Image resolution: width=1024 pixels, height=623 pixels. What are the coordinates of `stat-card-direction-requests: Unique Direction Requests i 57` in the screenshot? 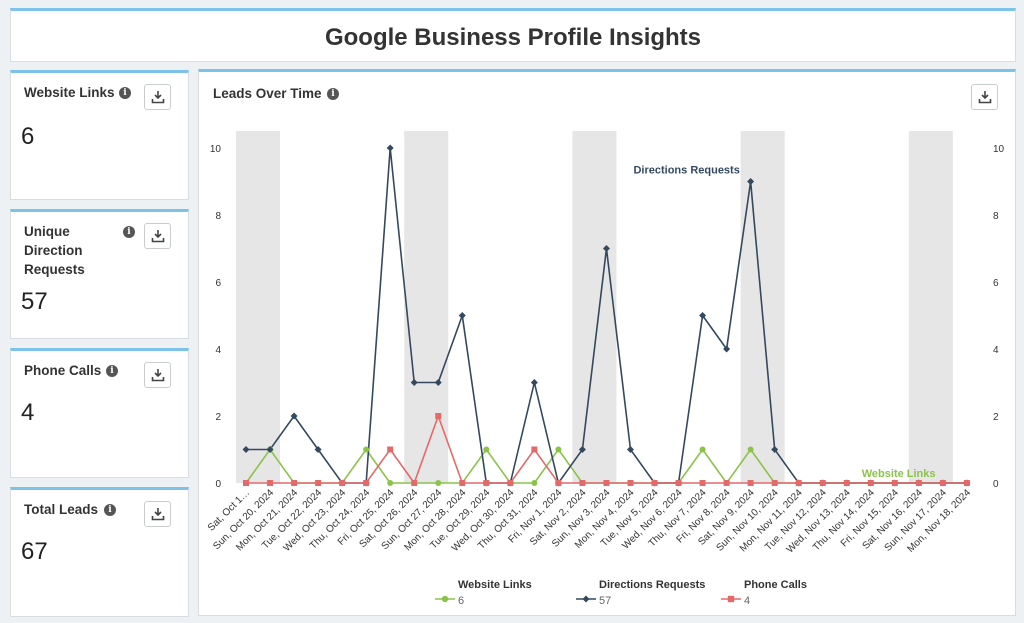 It's located at (99, 274).